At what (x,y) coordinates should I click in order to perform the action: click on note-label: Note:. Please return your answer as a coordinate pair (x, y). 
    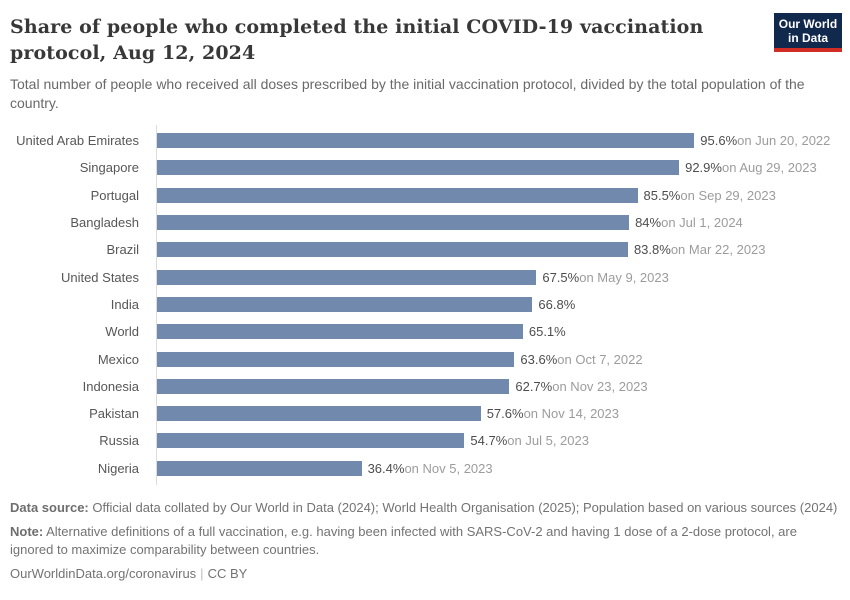
    Looking at the image, I should click on (27, 532).